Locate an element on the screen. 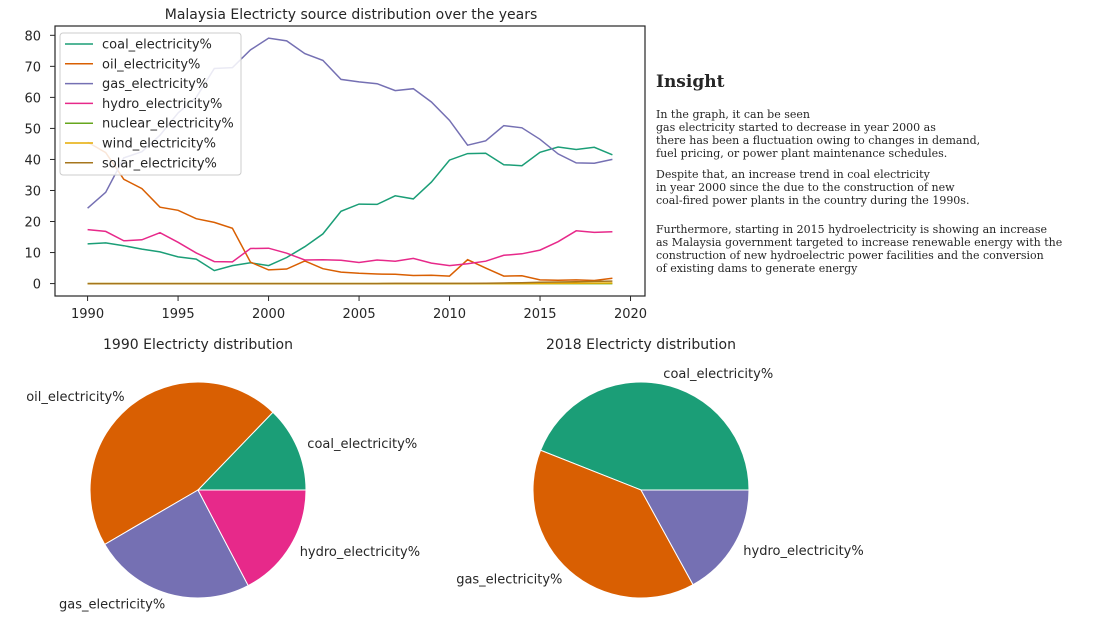 The height and width of the screenshot is (617, 1115). y-tick-label: 60 is located at coordinates (32, 98).